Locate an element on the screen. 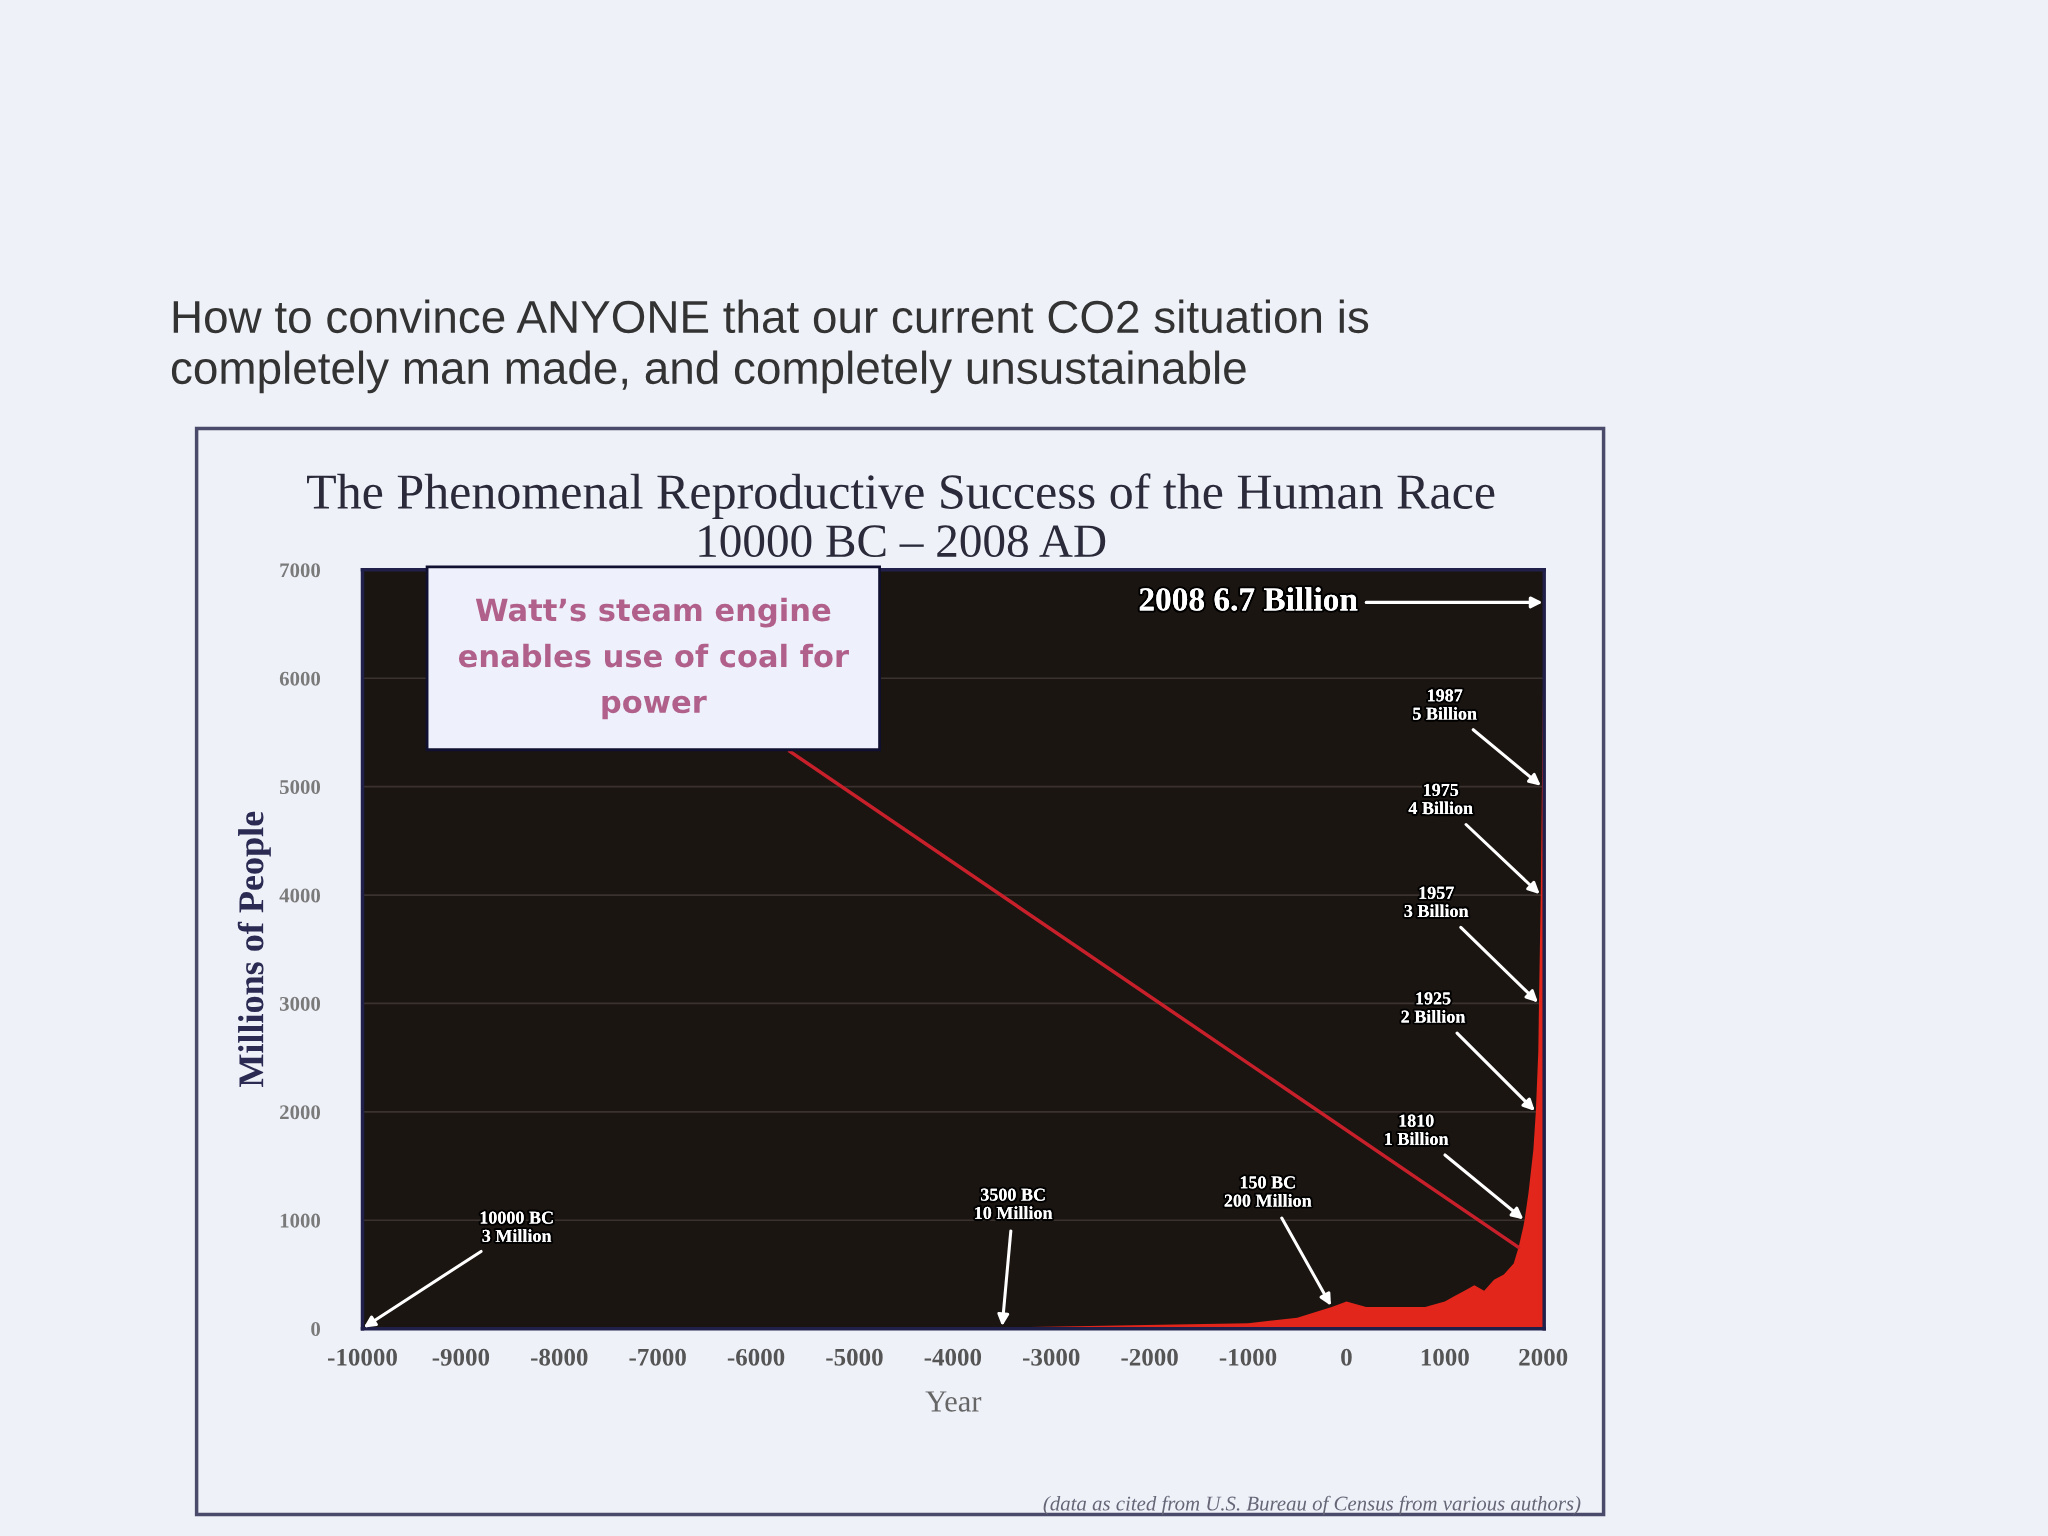 This screenshot has height=1536, width=2048. annotation: 150 BC 200 Million is located at coordinates (1268, 1191).